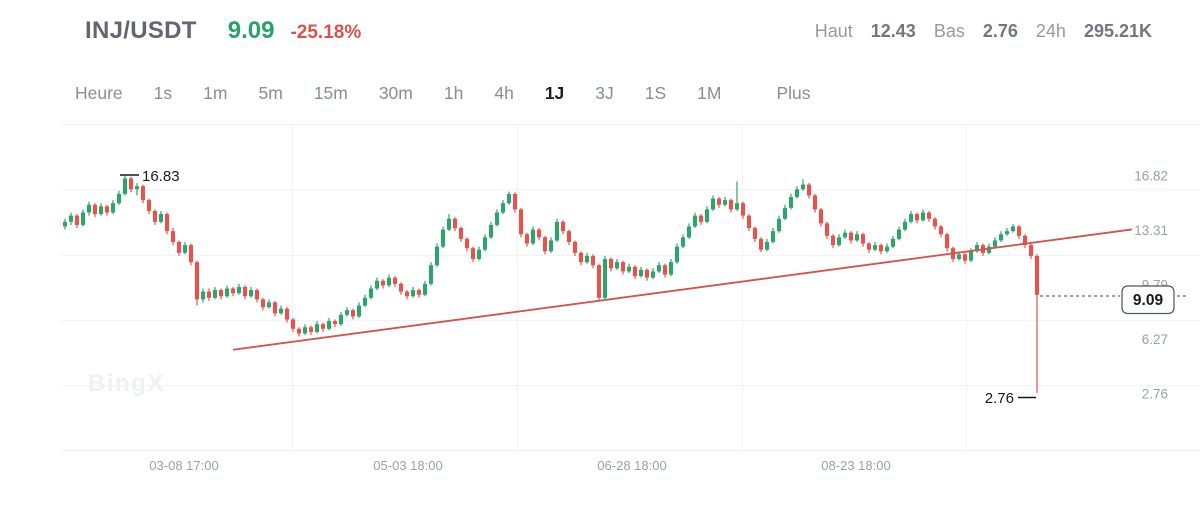 The height and width of the screenshot is (517, 1200). What do you see at coordinates (504, 93) in the screenshot?
I see `timeframe-tab-4h: 4h` at bounding box center [504, 93].